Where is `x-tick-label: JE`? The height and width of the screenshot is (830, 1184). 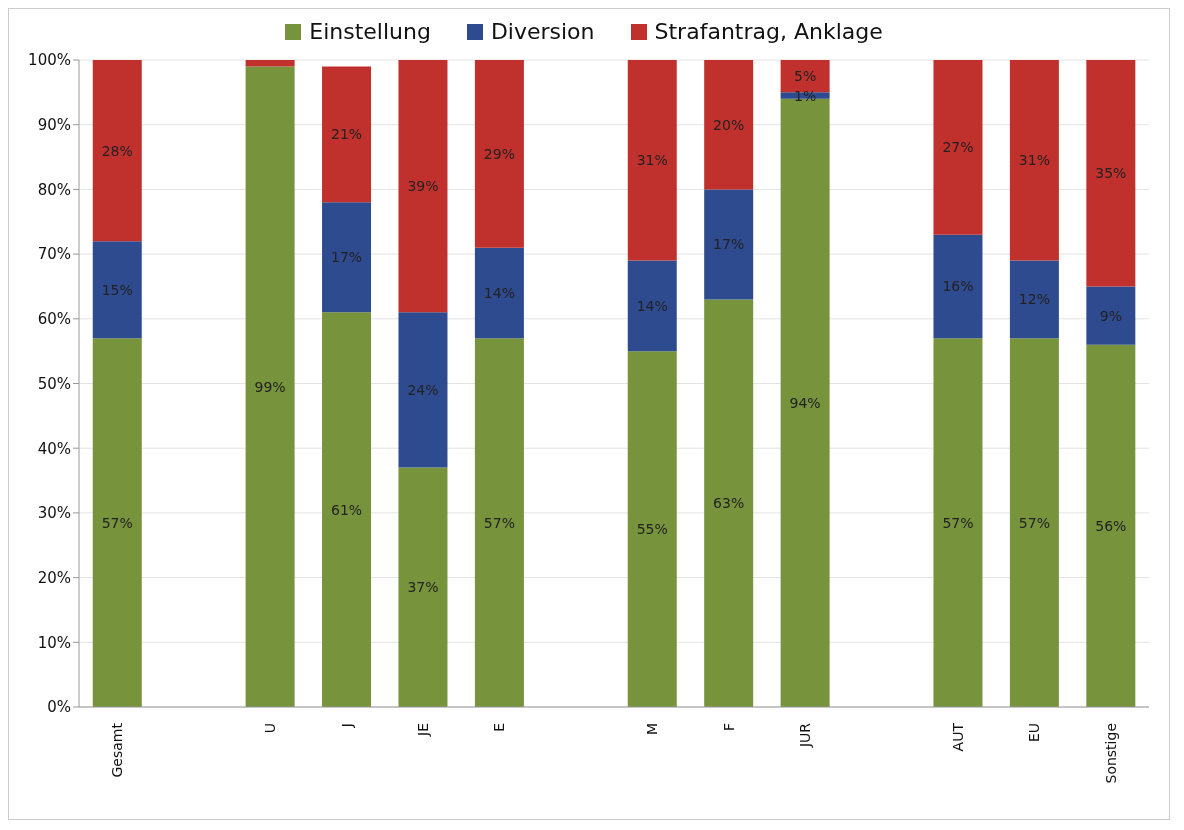
x-tick-label: JE is located at coordinates (422, 730).